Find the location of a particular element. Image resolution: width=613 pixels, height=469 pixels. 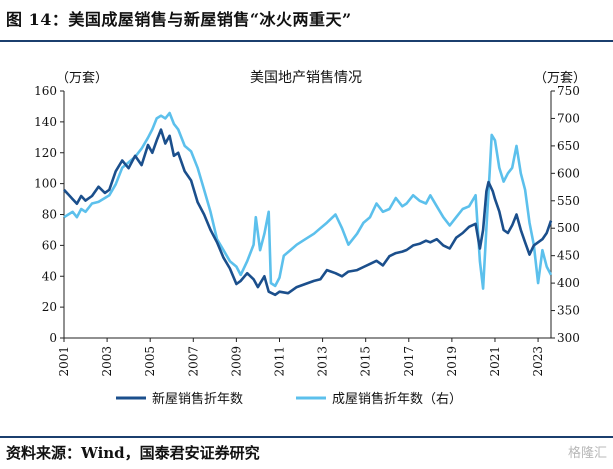

legend-label-existing-home: 成屋销售折年数（右） is located at coordinates (397, 399).